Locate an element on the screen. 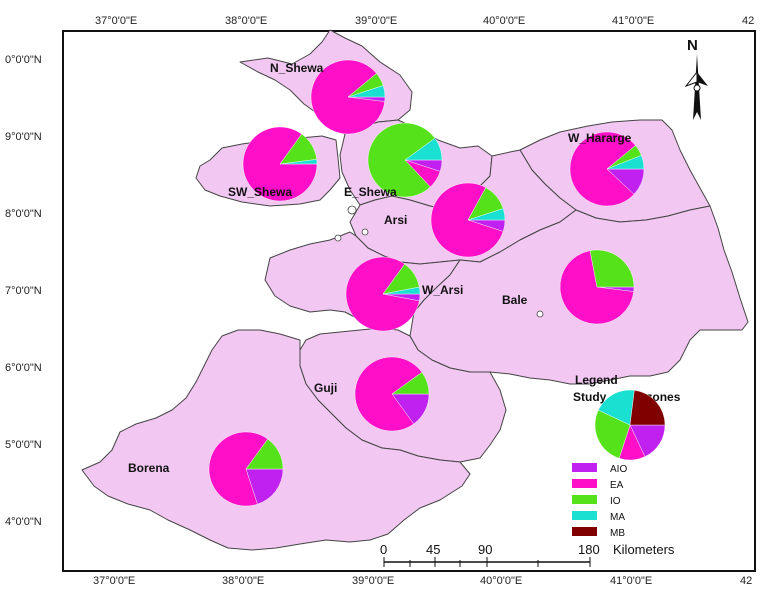 This screenshot has width=767, height=605. pie-slice-w-hararge-ea is located at coordinates (602, 169).